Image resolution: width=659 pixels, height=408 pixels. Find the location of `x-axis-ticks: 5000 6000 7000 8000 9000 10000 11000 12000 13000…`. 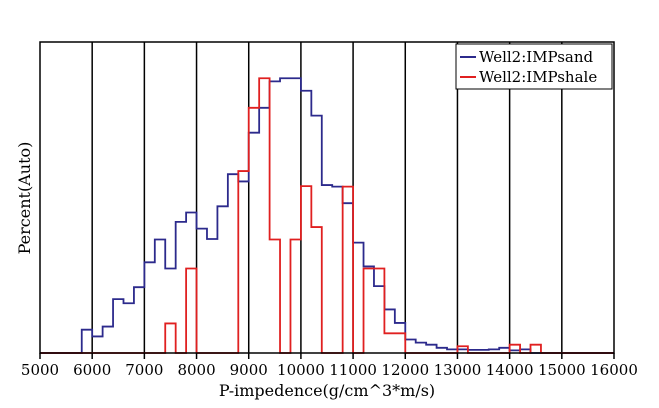

x-axis-ticks: 5000 6000 7000 8000 9000 10000 11000 12000 13000… is located at coordinates (329, 366).